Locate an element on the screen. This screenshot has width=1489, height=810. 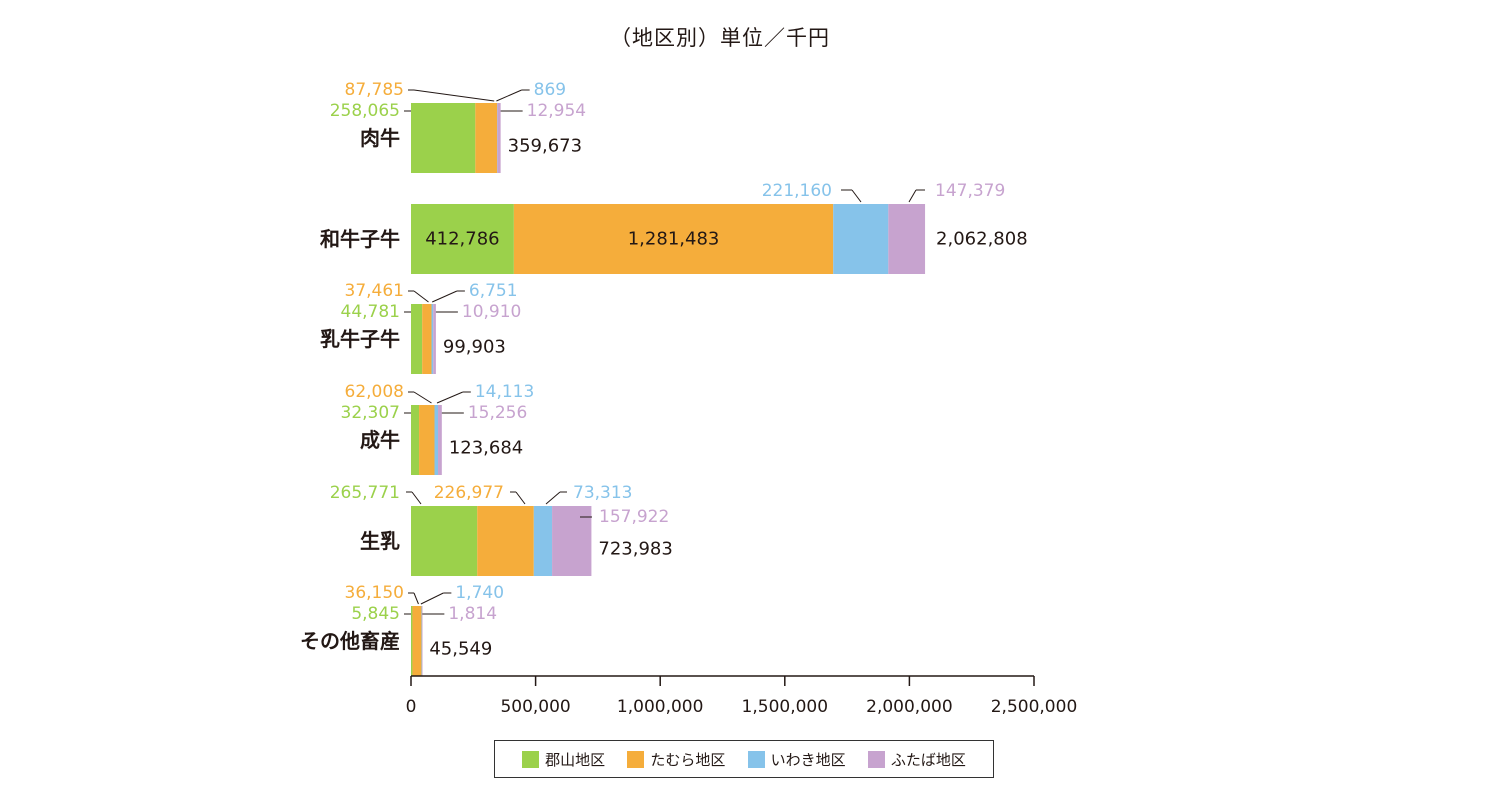
data-label: 221,160 is located at coordinates (797, 191).